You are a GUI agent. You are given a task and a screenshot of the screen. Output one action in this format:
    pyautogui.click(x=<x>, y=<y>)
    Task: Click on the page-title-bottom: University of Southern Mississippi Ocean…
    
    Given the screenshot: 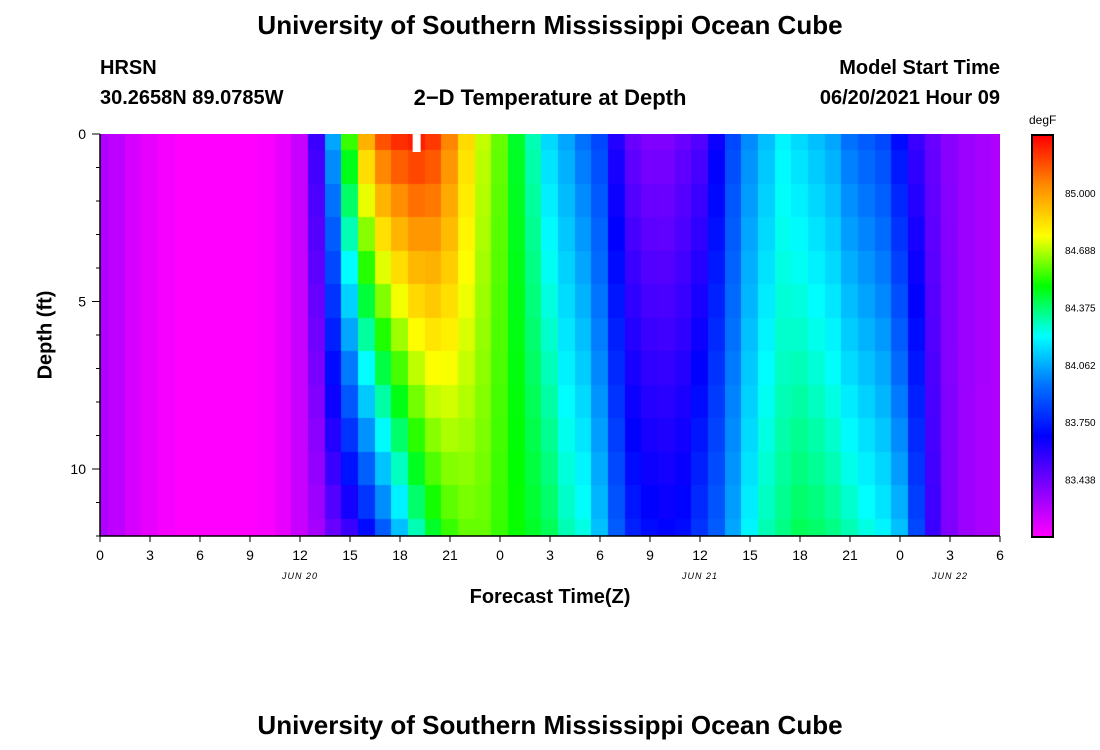 What is the action you would take?
    pyautogui.click(x=550, y=725)
    